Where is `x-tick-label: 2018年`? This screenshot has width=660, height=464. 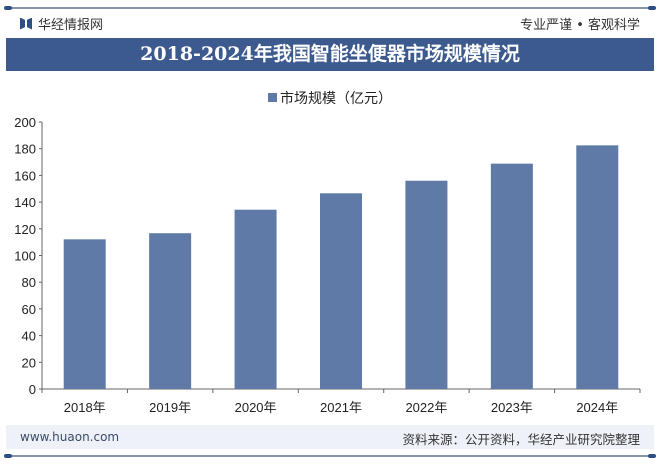 x-tick-label: 2018年 is located at coordinates (85, 407).